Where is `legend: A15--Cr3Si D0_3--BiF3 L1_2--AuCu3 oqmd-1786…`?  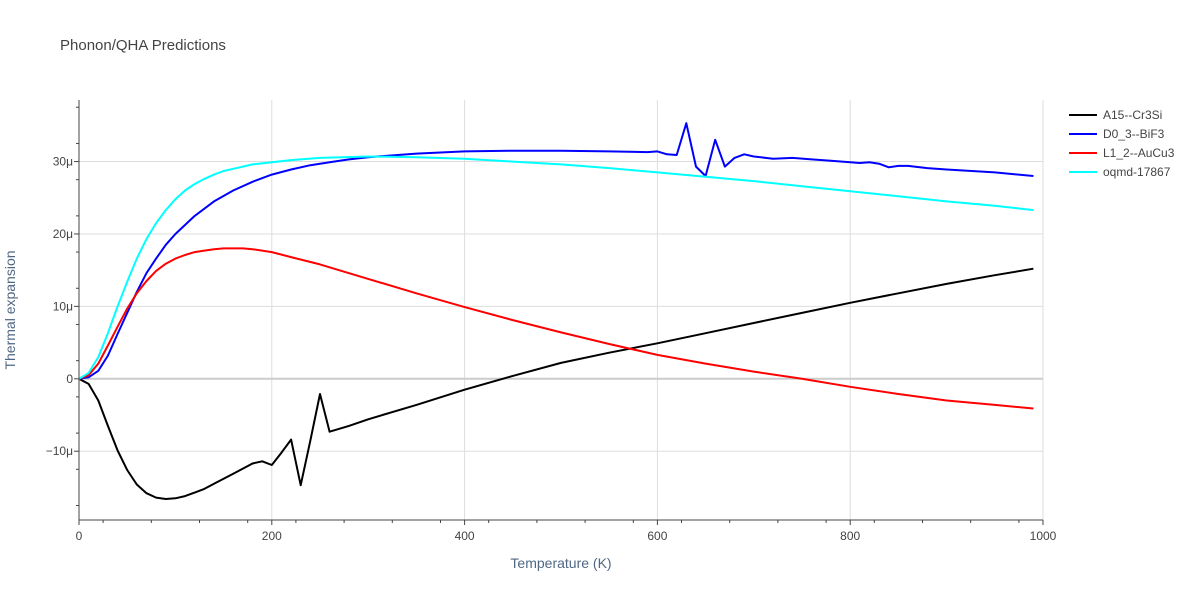 legend: A15--Cr3Si D0_3--BiF3 L1_2--AuCu3 oqmd-1786… is located at coordinates (1122, 143).